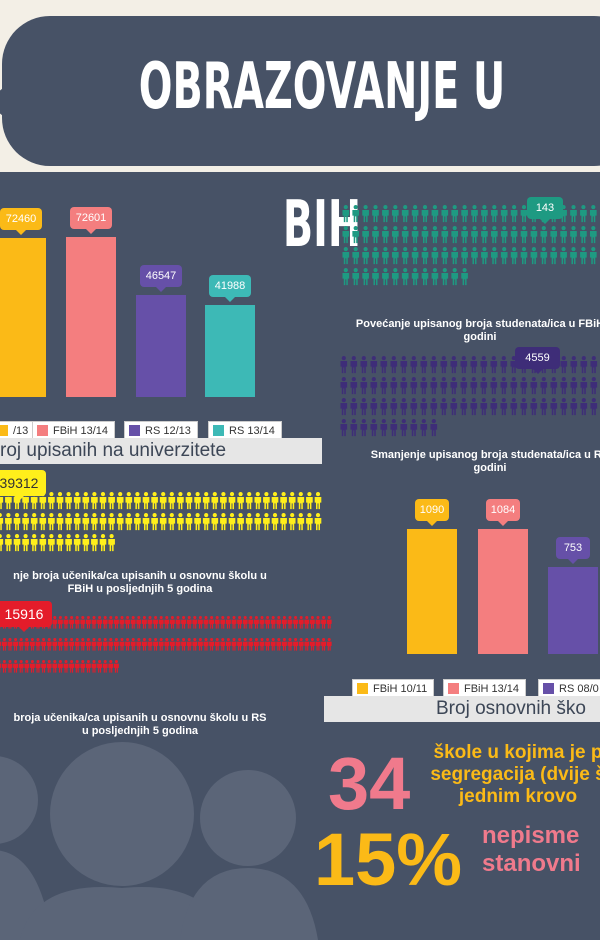 The width and height of the screenshot is (600, 940). What do you see at coordinates (462, 709) in the screenshot?
I see `chart-title: Broj osnovnih ško` at bounding box center [462, 709].